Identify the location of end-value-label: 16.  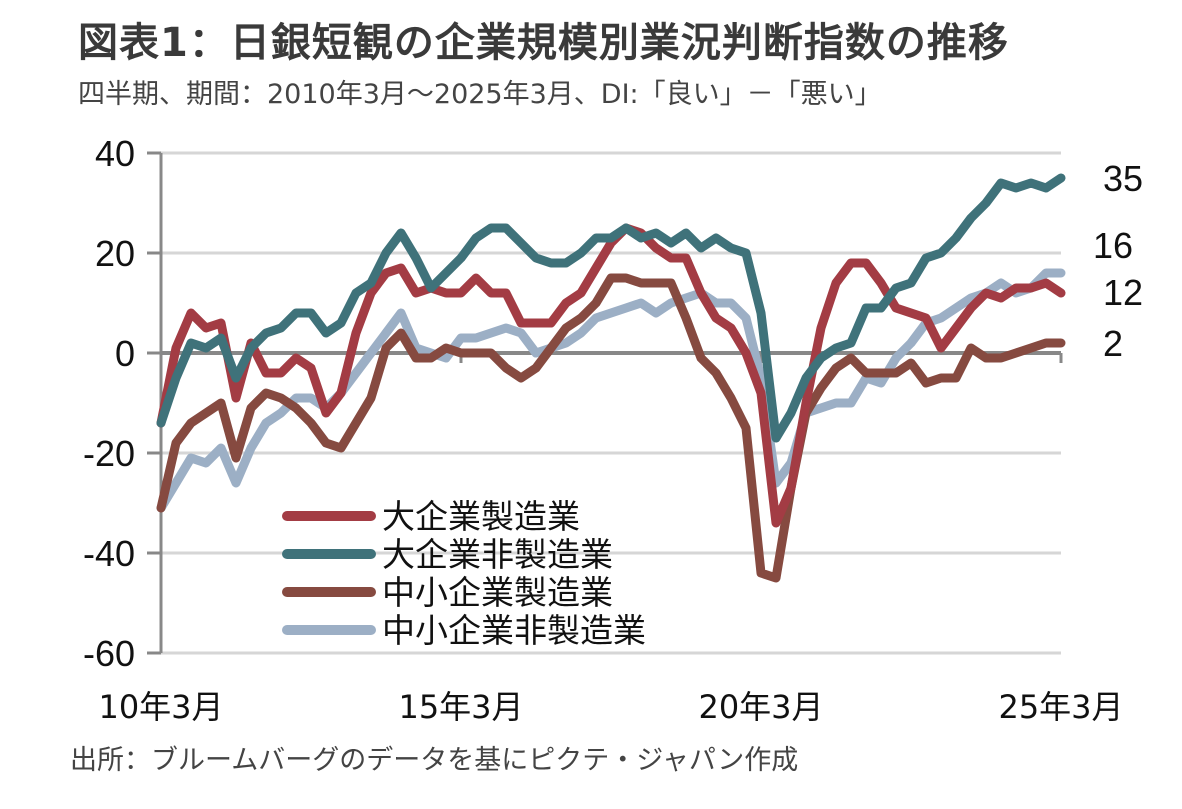
(1113, 245).